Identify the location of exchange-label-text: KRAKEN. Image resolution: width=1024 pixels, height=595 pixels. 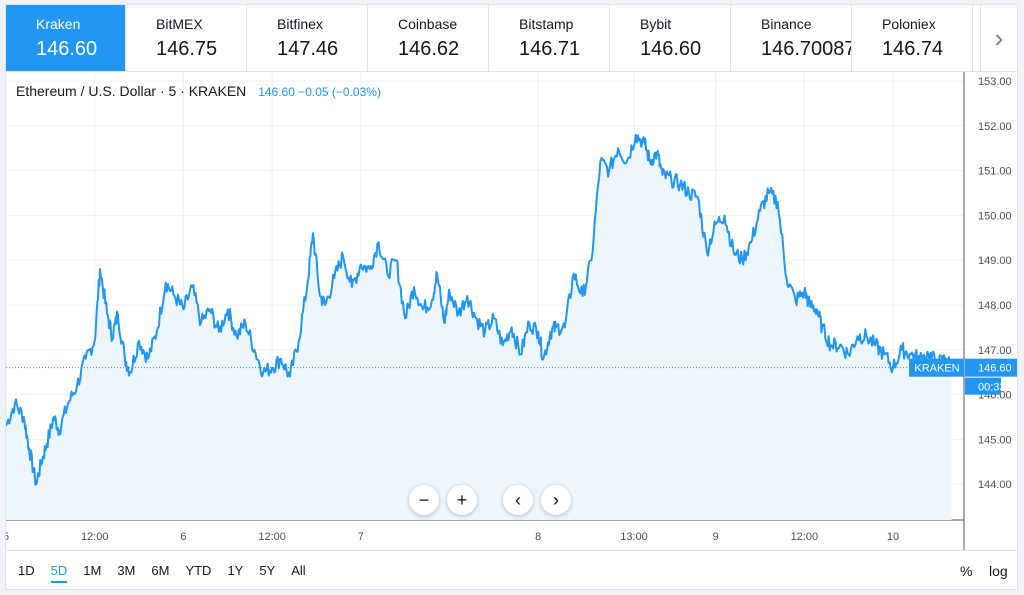
(936, 369).